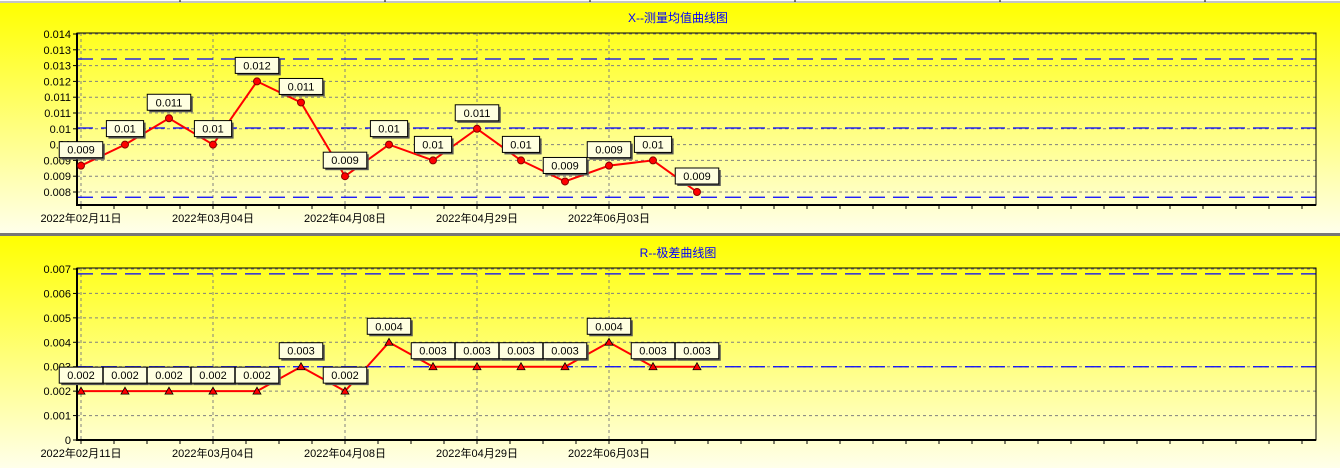 This screenshot has width=1340, height=468. Describe the element at coordinates (57, 417) in the screenshot. I see `y-tick-label: 0.001` at that location.